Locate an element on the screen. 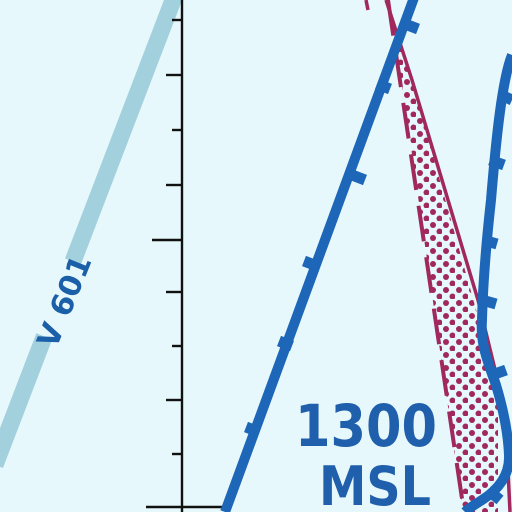 This screenshot has height=512, width=512. altitude-label: 1300 MSL is located at coordinates (366, 452).